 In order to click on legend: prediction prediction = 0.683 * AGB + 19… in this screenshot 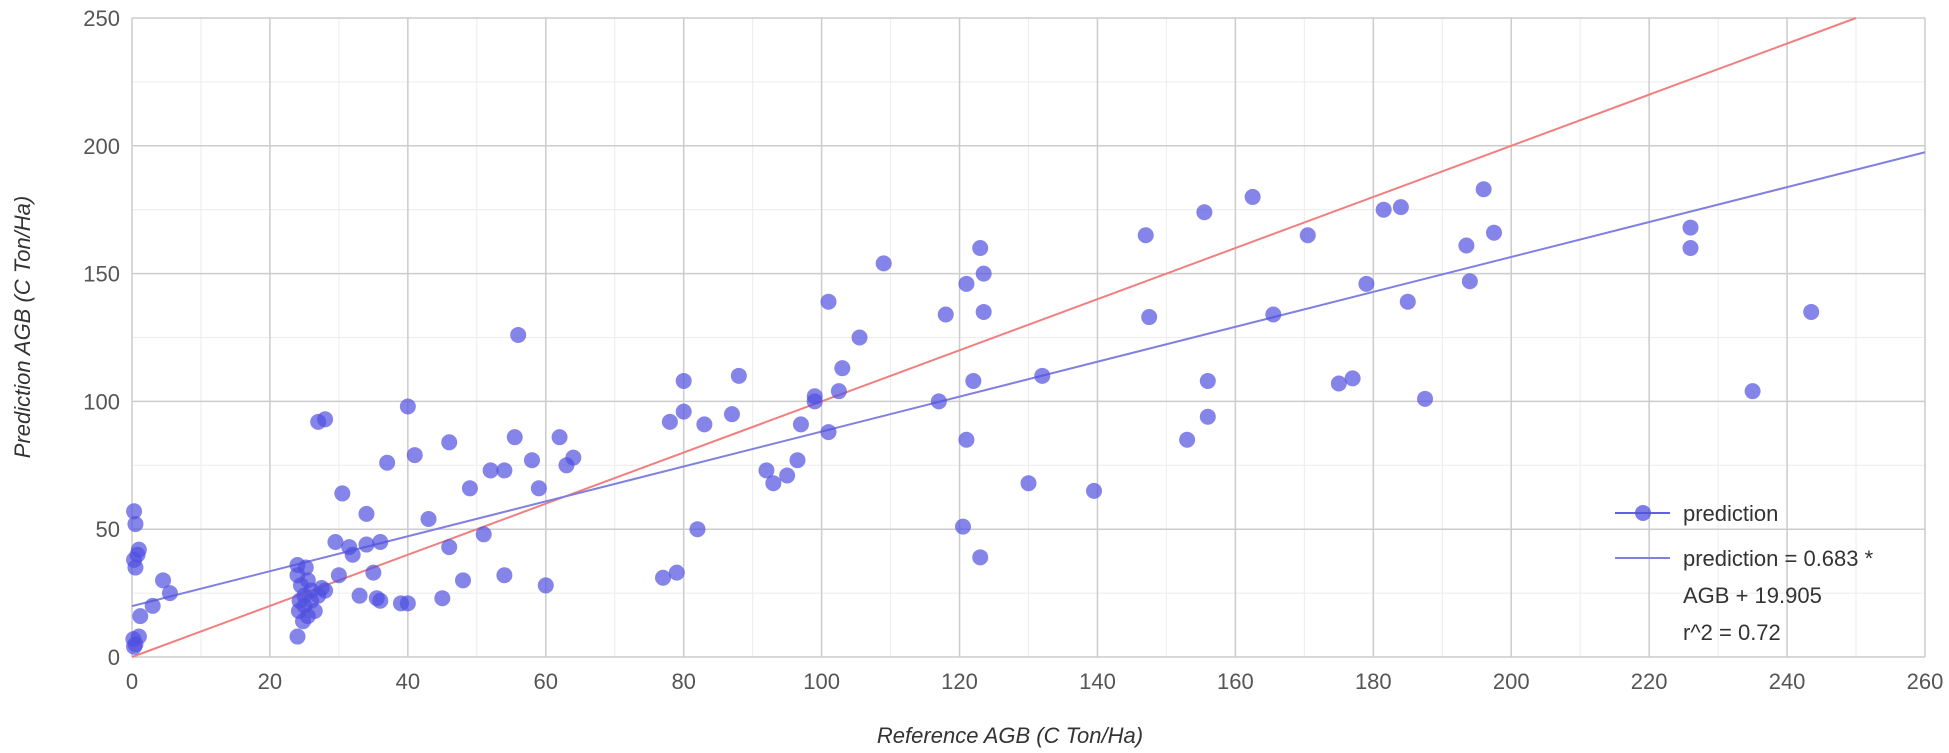, I will do `click(1744, 573)`.